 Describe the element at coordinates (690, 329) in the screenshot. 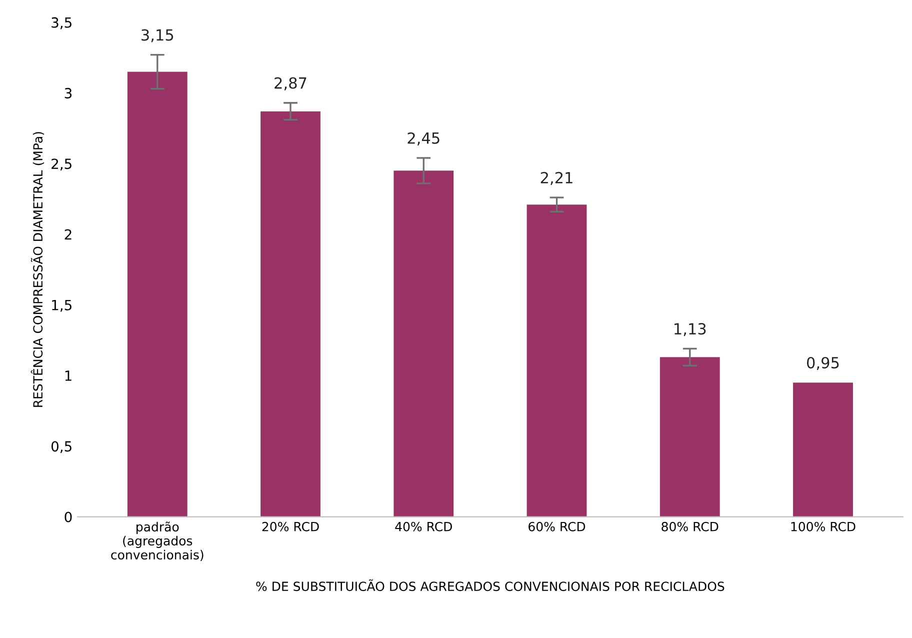

I see `data-label: 1,13` at that location.